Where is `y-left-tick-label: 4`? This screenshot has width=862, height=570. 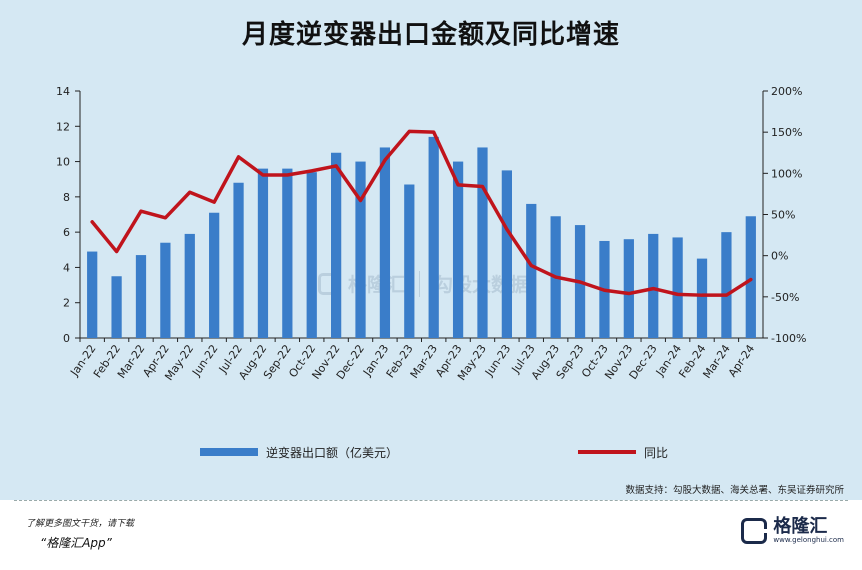
y-left-tick-label: 4 is located at coordinates (66, 267).